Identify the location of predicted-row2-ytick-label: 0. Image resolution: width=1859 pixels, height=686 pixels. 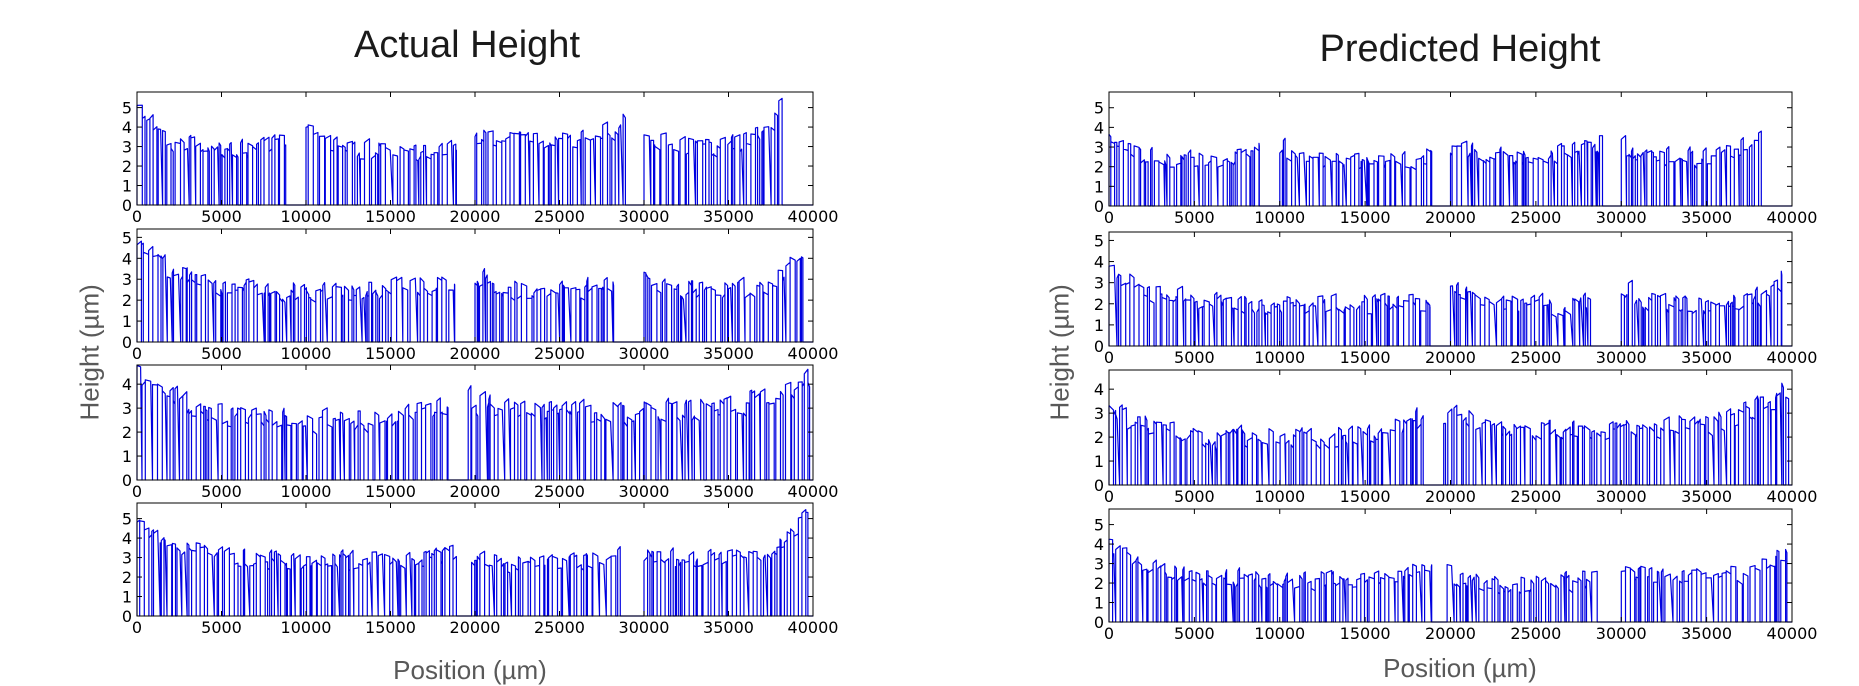
(1099, 346).